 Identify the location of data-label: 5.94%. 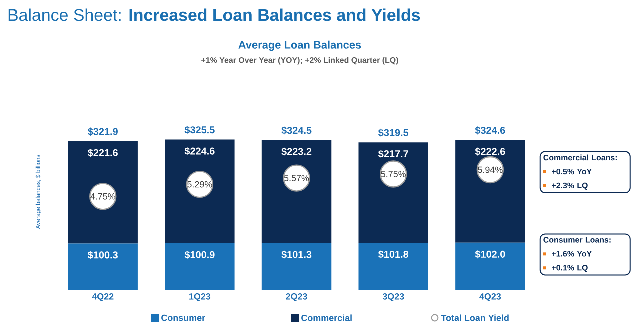
(490, 170).